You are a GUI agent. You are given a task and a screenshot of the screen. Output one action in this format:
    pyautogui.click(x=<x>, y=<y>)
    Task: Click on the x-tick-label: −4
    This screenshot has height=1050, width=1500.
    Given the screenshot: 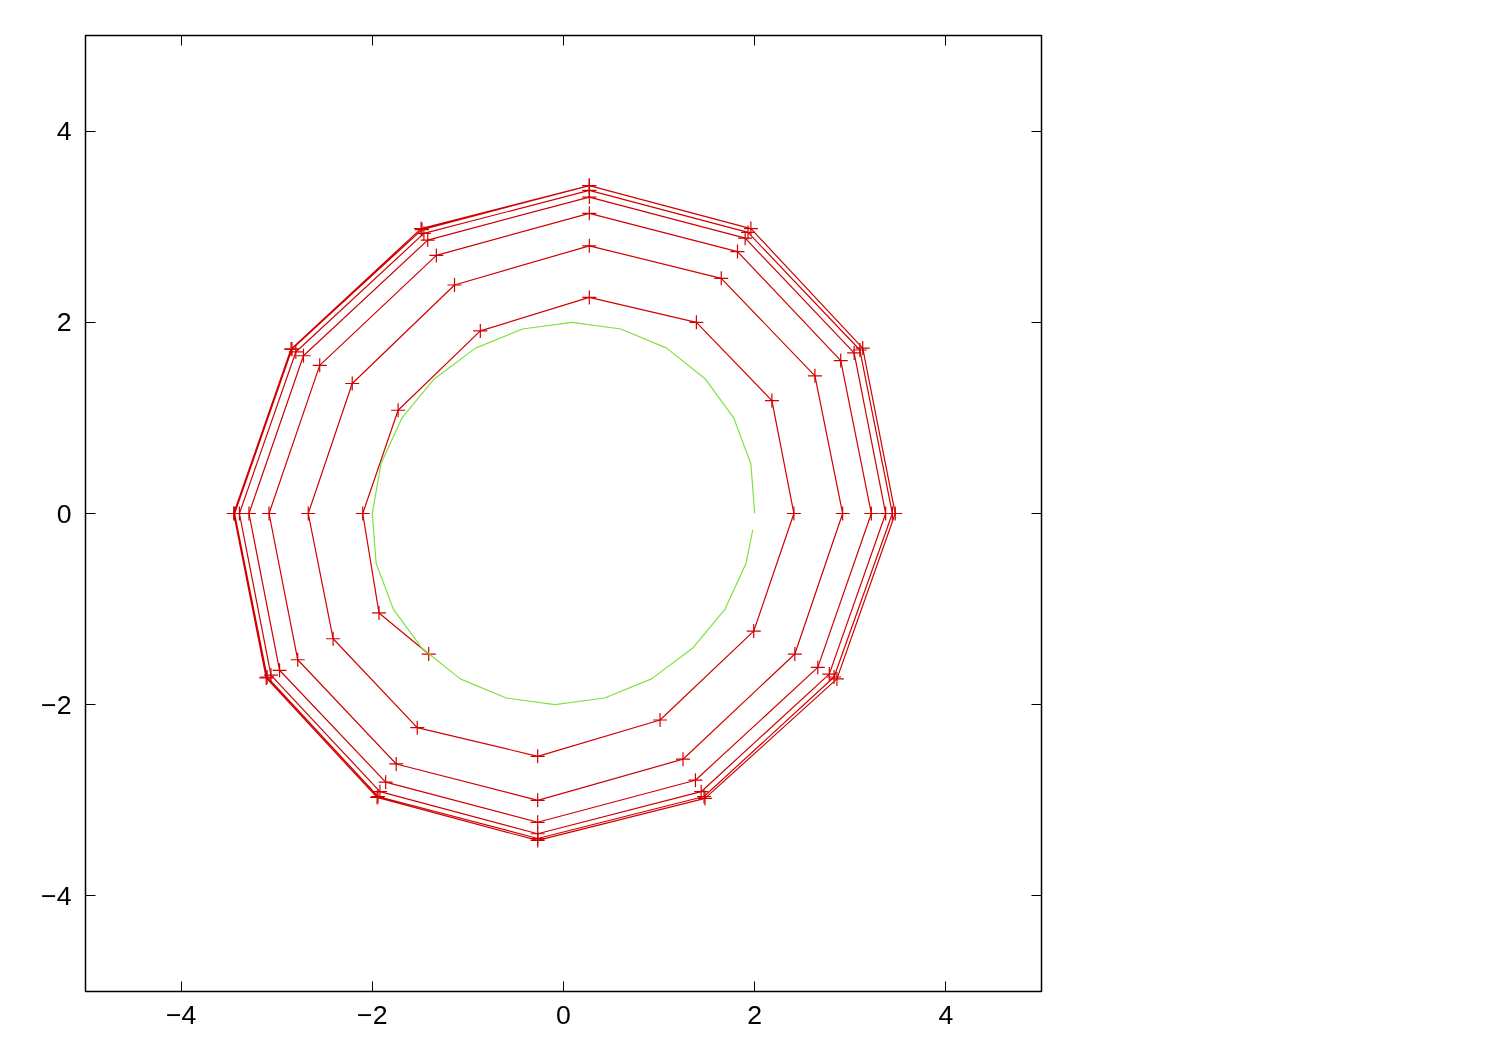 What is the action you would take?
    pyautogui.click(x=181, y=1014)
    